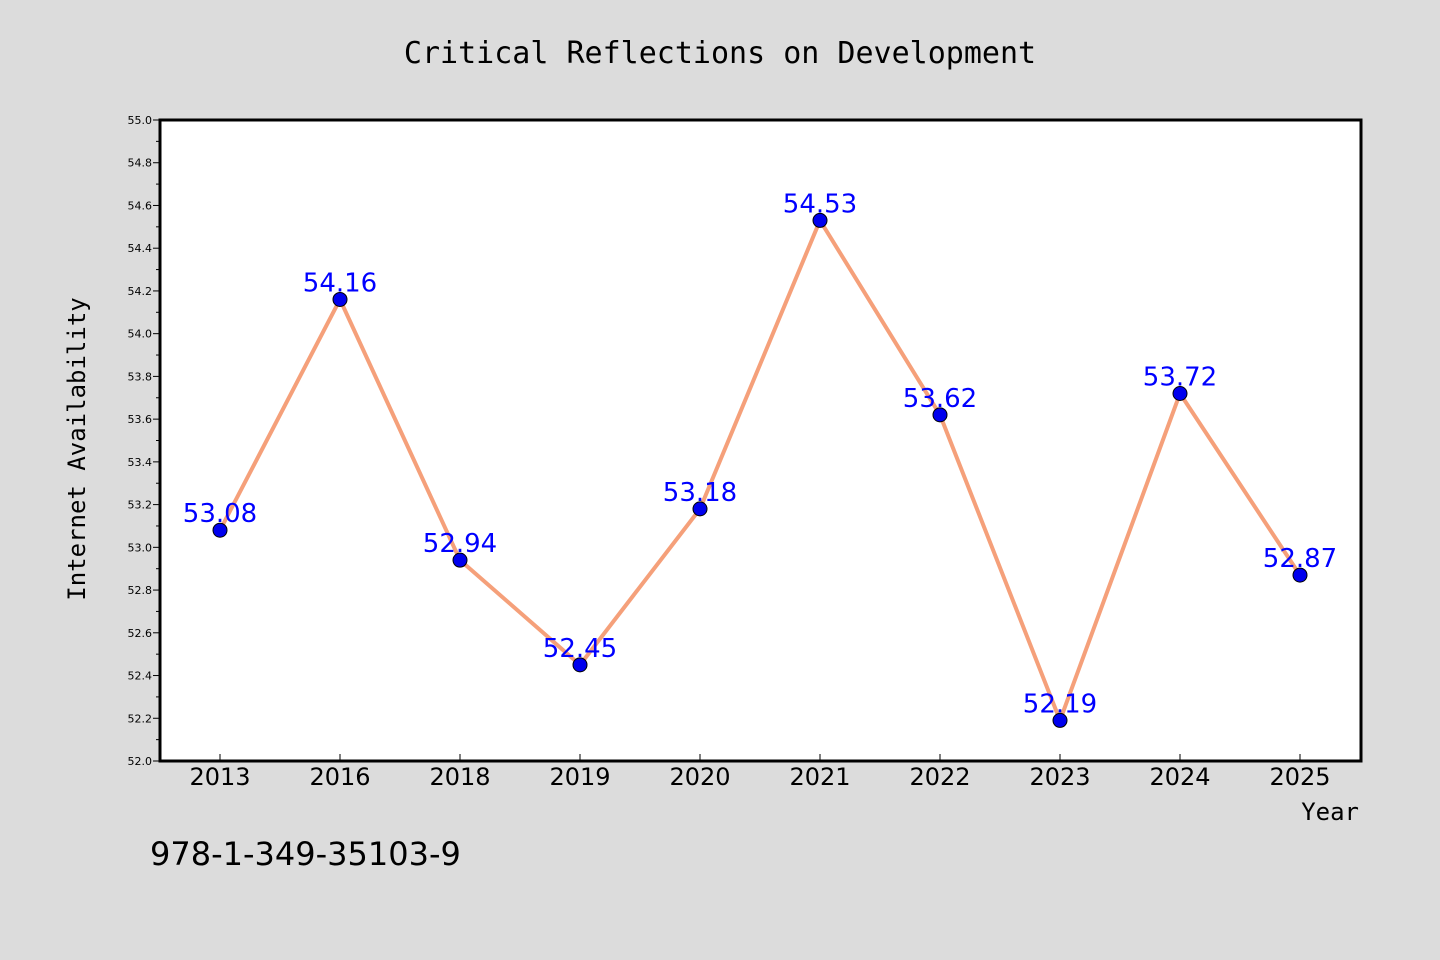 The height and width of the screenshot is (960, 1440). What do you see at coordinates (140, 462) in the screenshot?
I see `y-tick-label: 53.4` at bounding box center [140, 462].